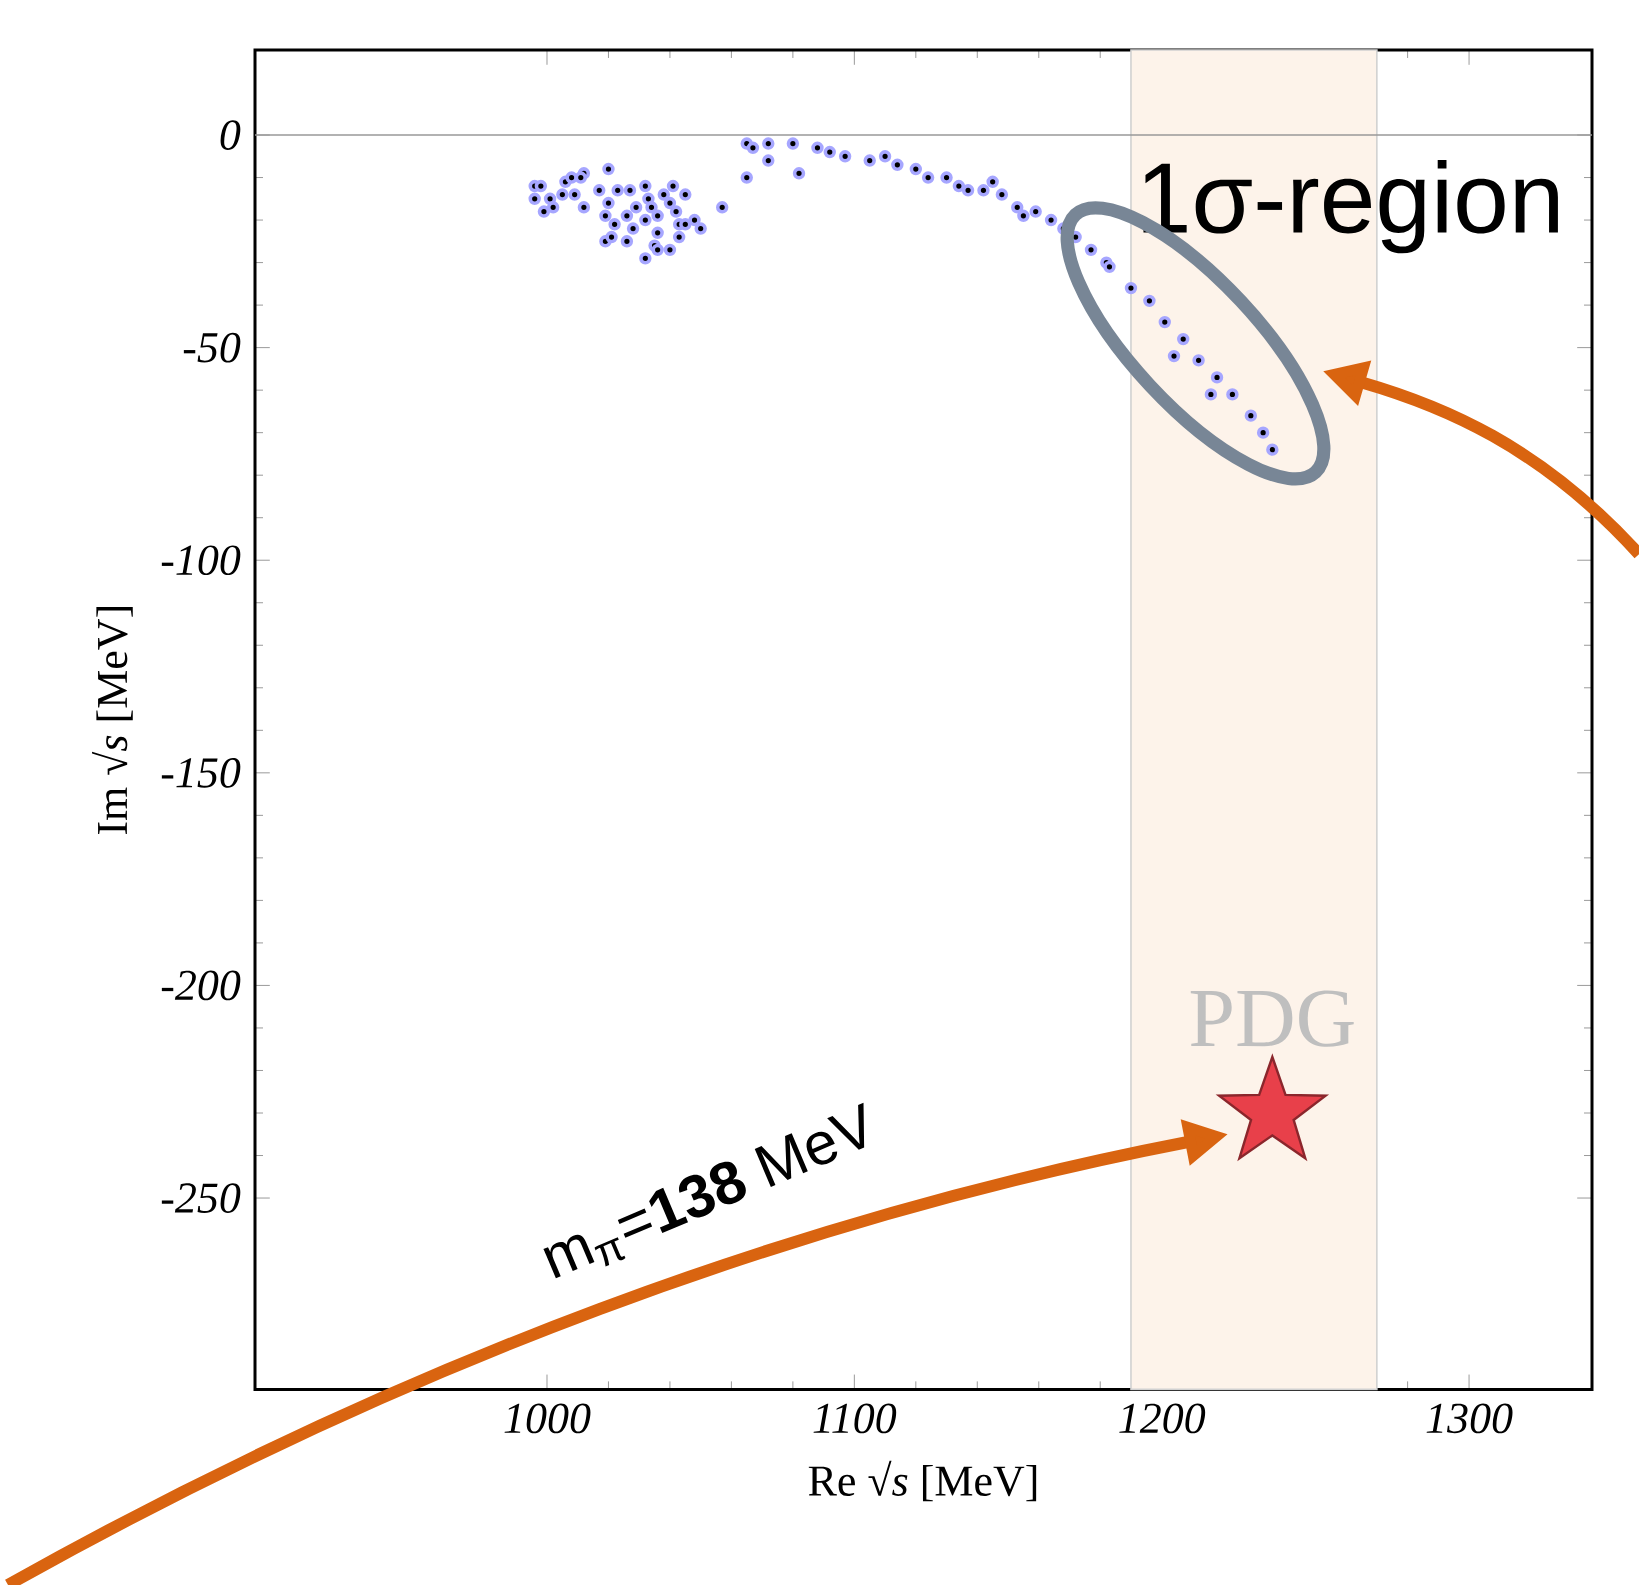 Image resolution: width=1639 pixels, height=1585 pixels. I want to click on y-tick-label: -250, so click(201, 1198).